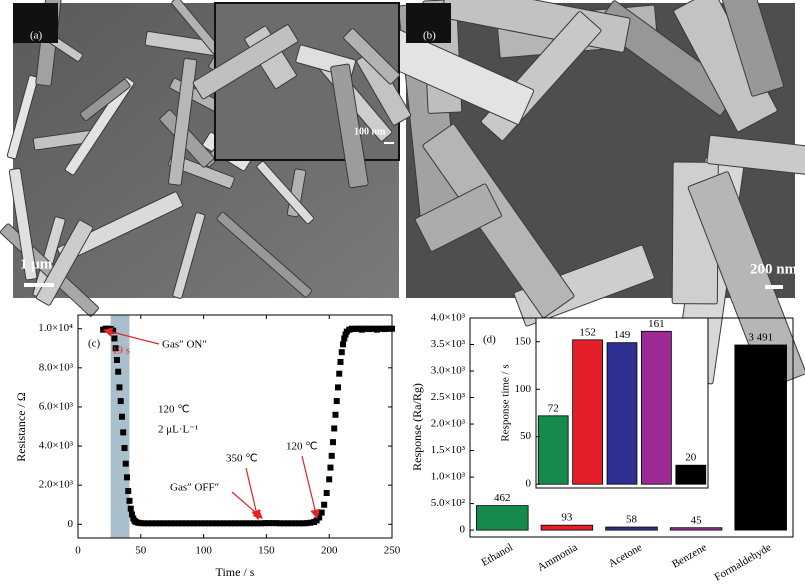  I want to click on panel-label: (a), so click(36, 36).